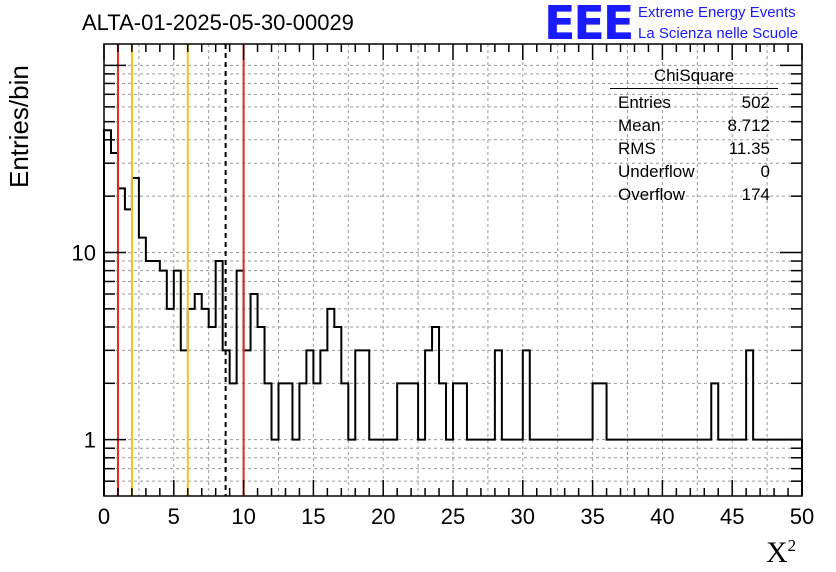 The image size is (836, 572). Describe the element at coordinates (383, 516) in the screenshot. I see `x-tick-label: 20` at that location.